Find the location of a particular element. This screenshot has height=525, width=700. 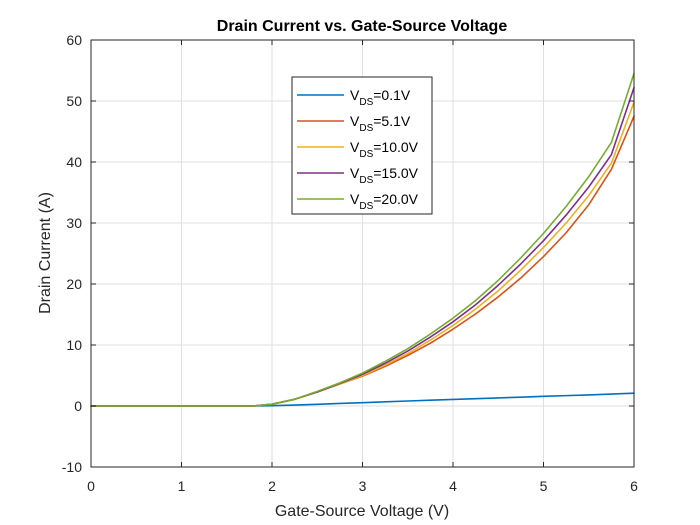

legend-entry-suffix: =5.1V is located at coordinates (392, 121).